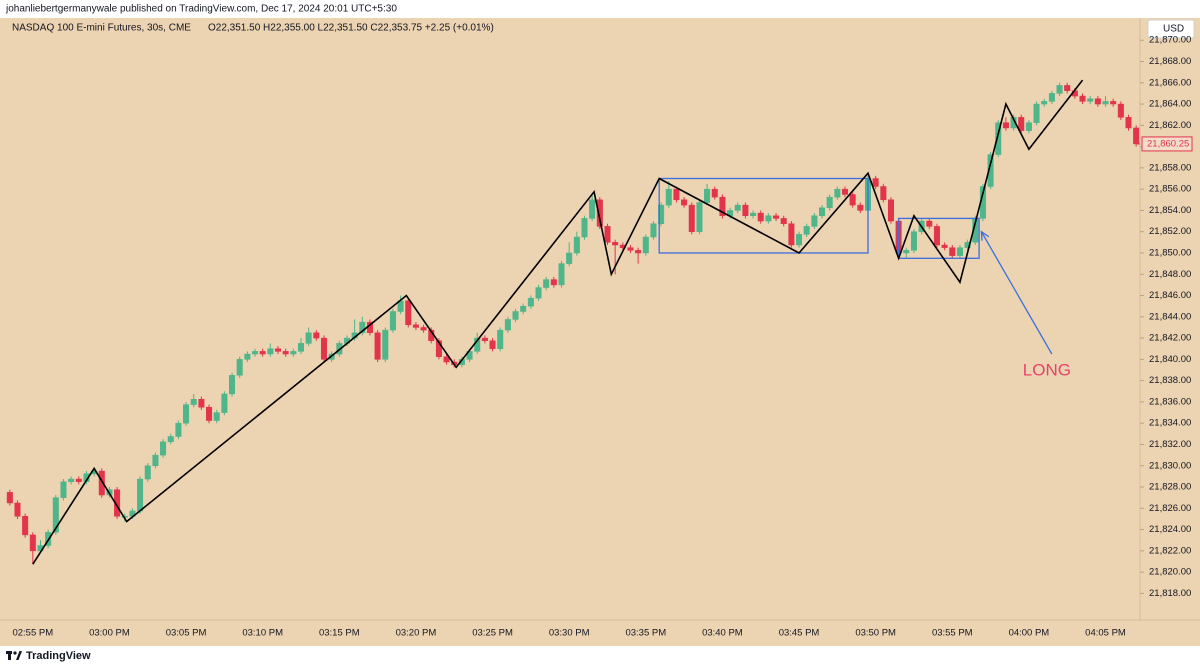  I want to click on y-tick-label: 21,852.00, so click(1170, 231).